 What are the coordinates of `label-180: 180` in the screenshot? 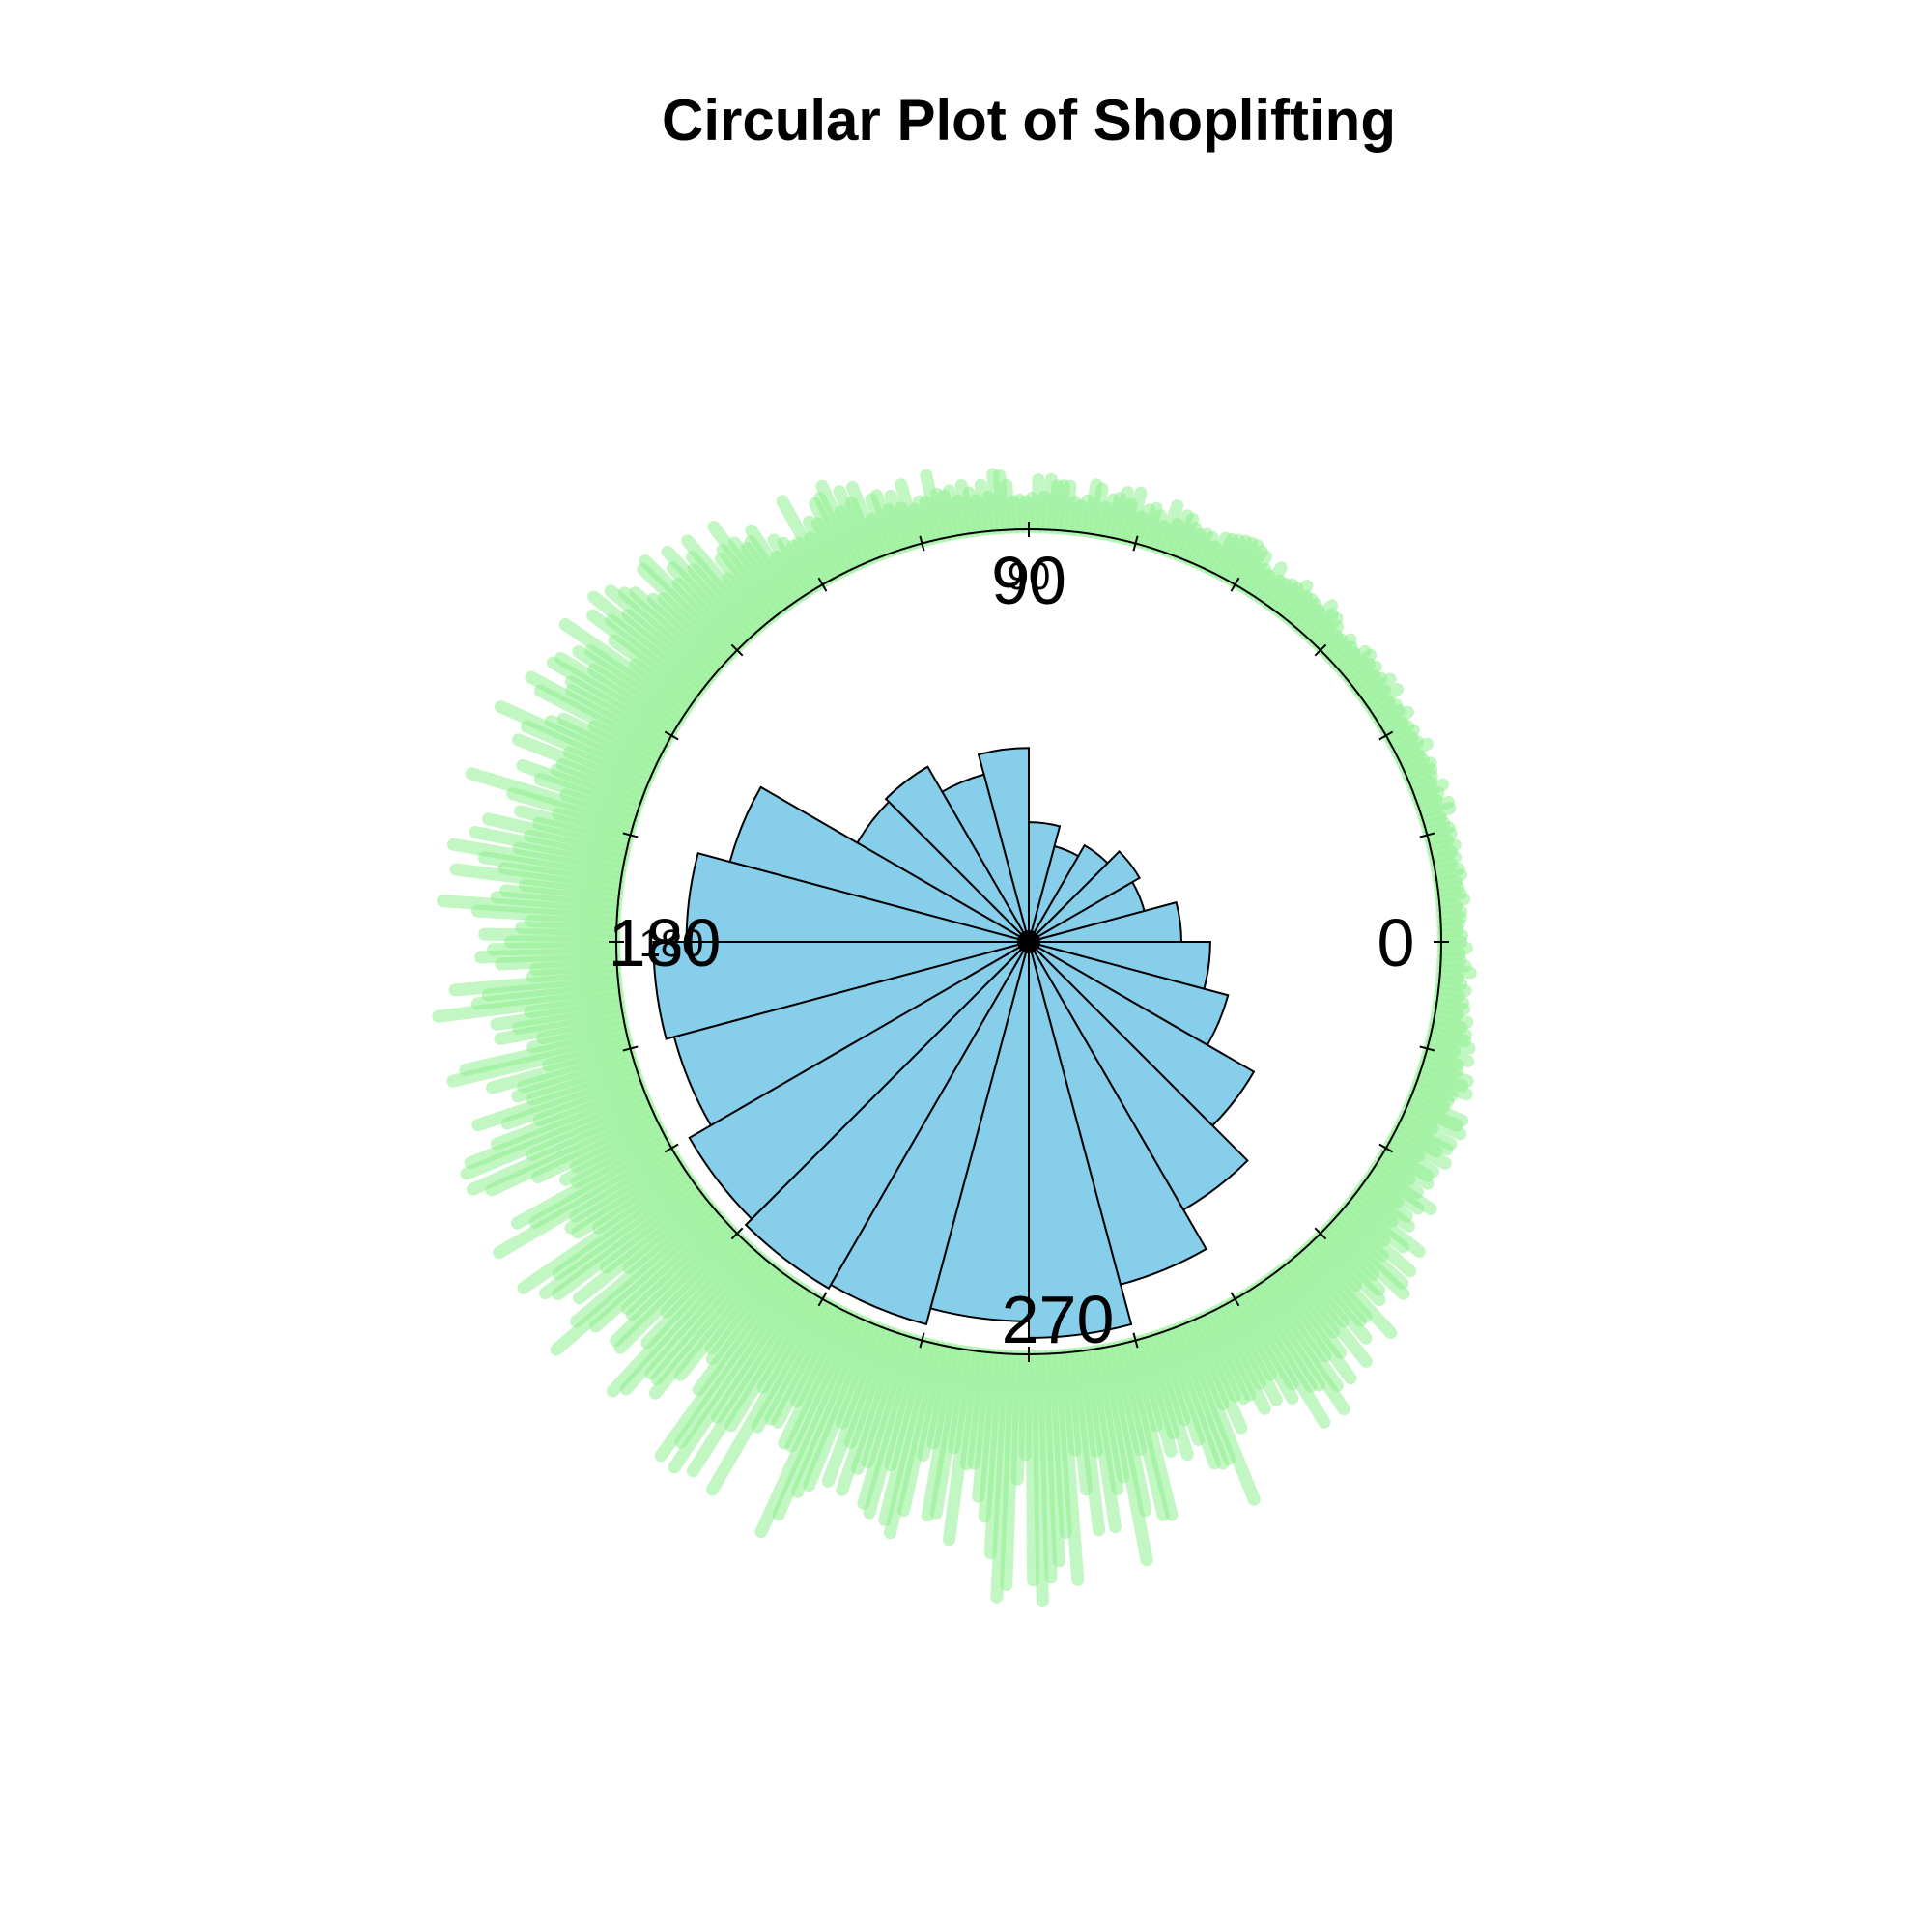 It's located at (665, 942).